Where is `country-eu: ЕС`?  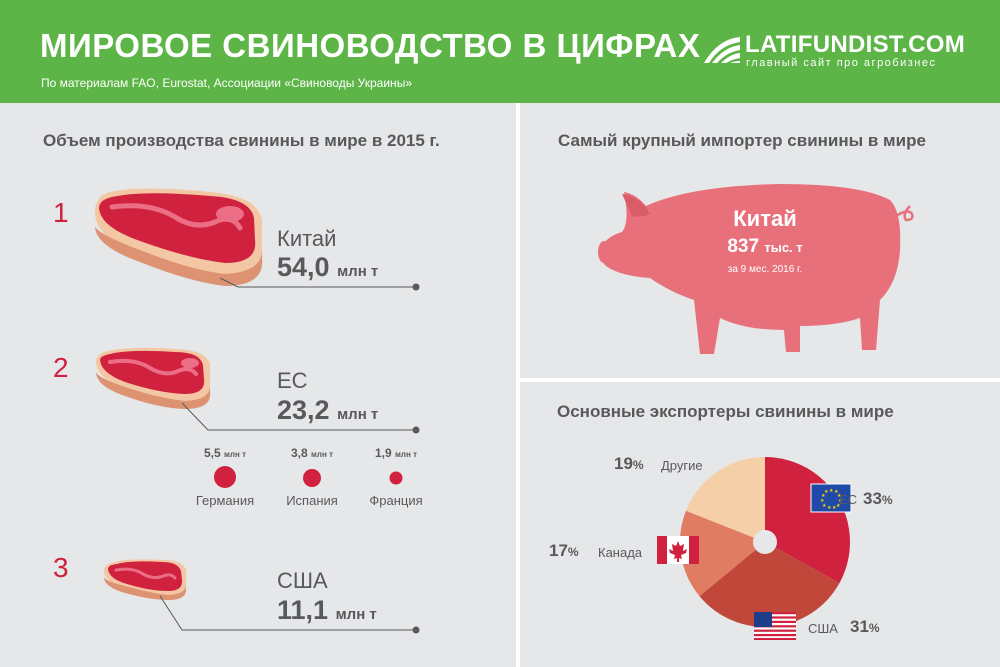 country-eu: ЕС is located at coordinates (292, 380).